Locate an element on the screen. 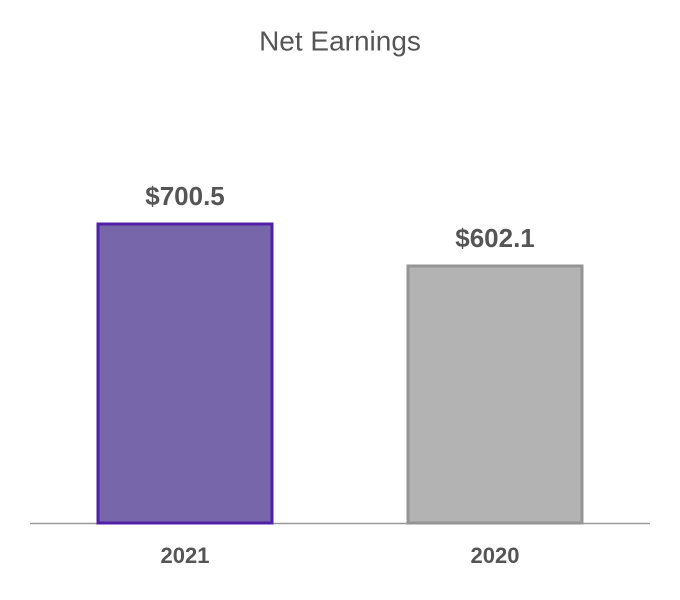  value-label: $602.1 is located at coordinates (495, 238).